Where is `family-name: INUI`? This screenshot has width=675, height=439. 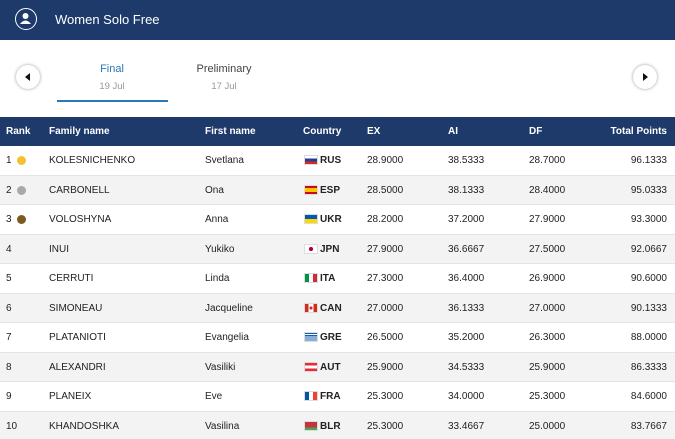
family-name: INUI is located at coordinates (59, 249).